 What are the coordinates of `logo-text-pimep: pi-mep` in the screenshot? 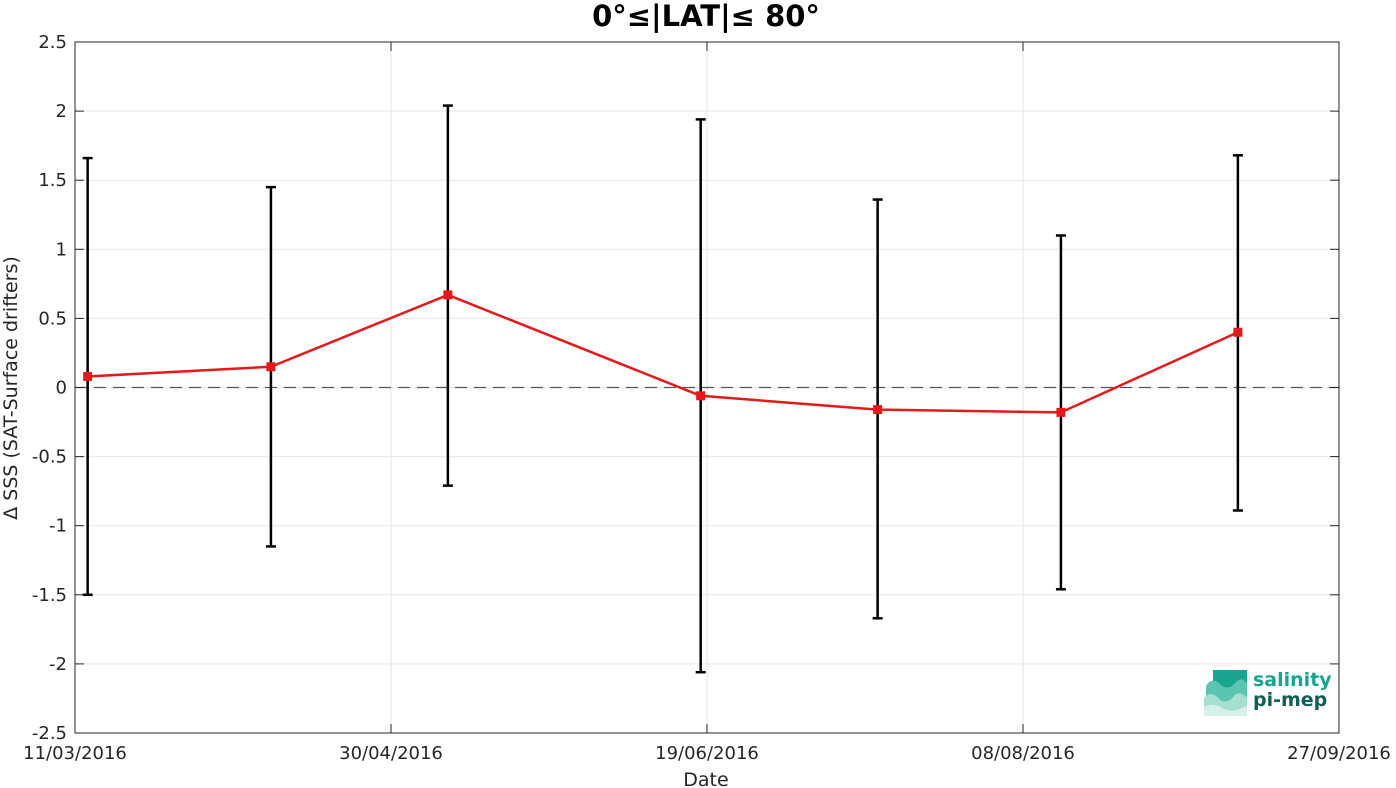 It's located at (1290, 700).